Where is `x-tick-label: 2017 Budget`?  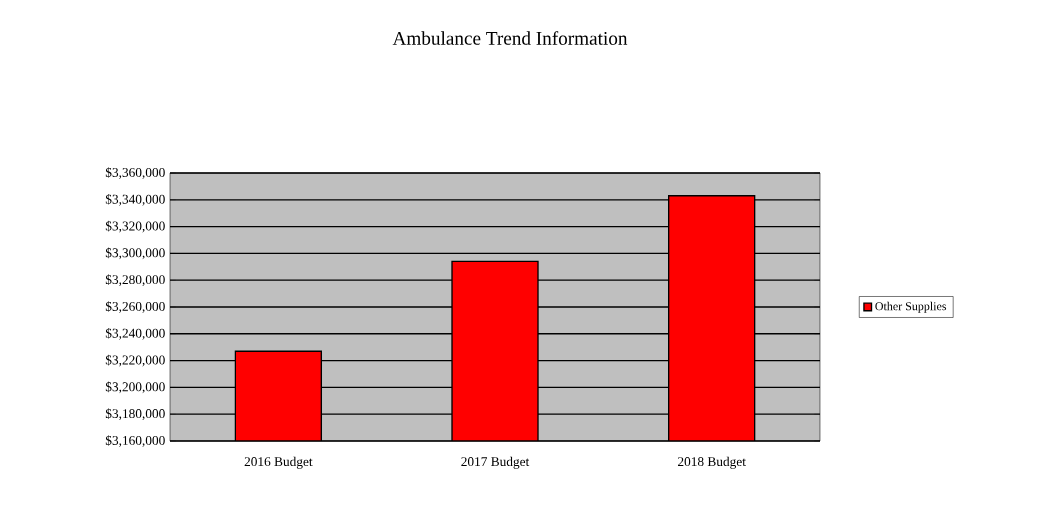 x-tick-label: 2017 Budget is located at coordinates (495, 462).